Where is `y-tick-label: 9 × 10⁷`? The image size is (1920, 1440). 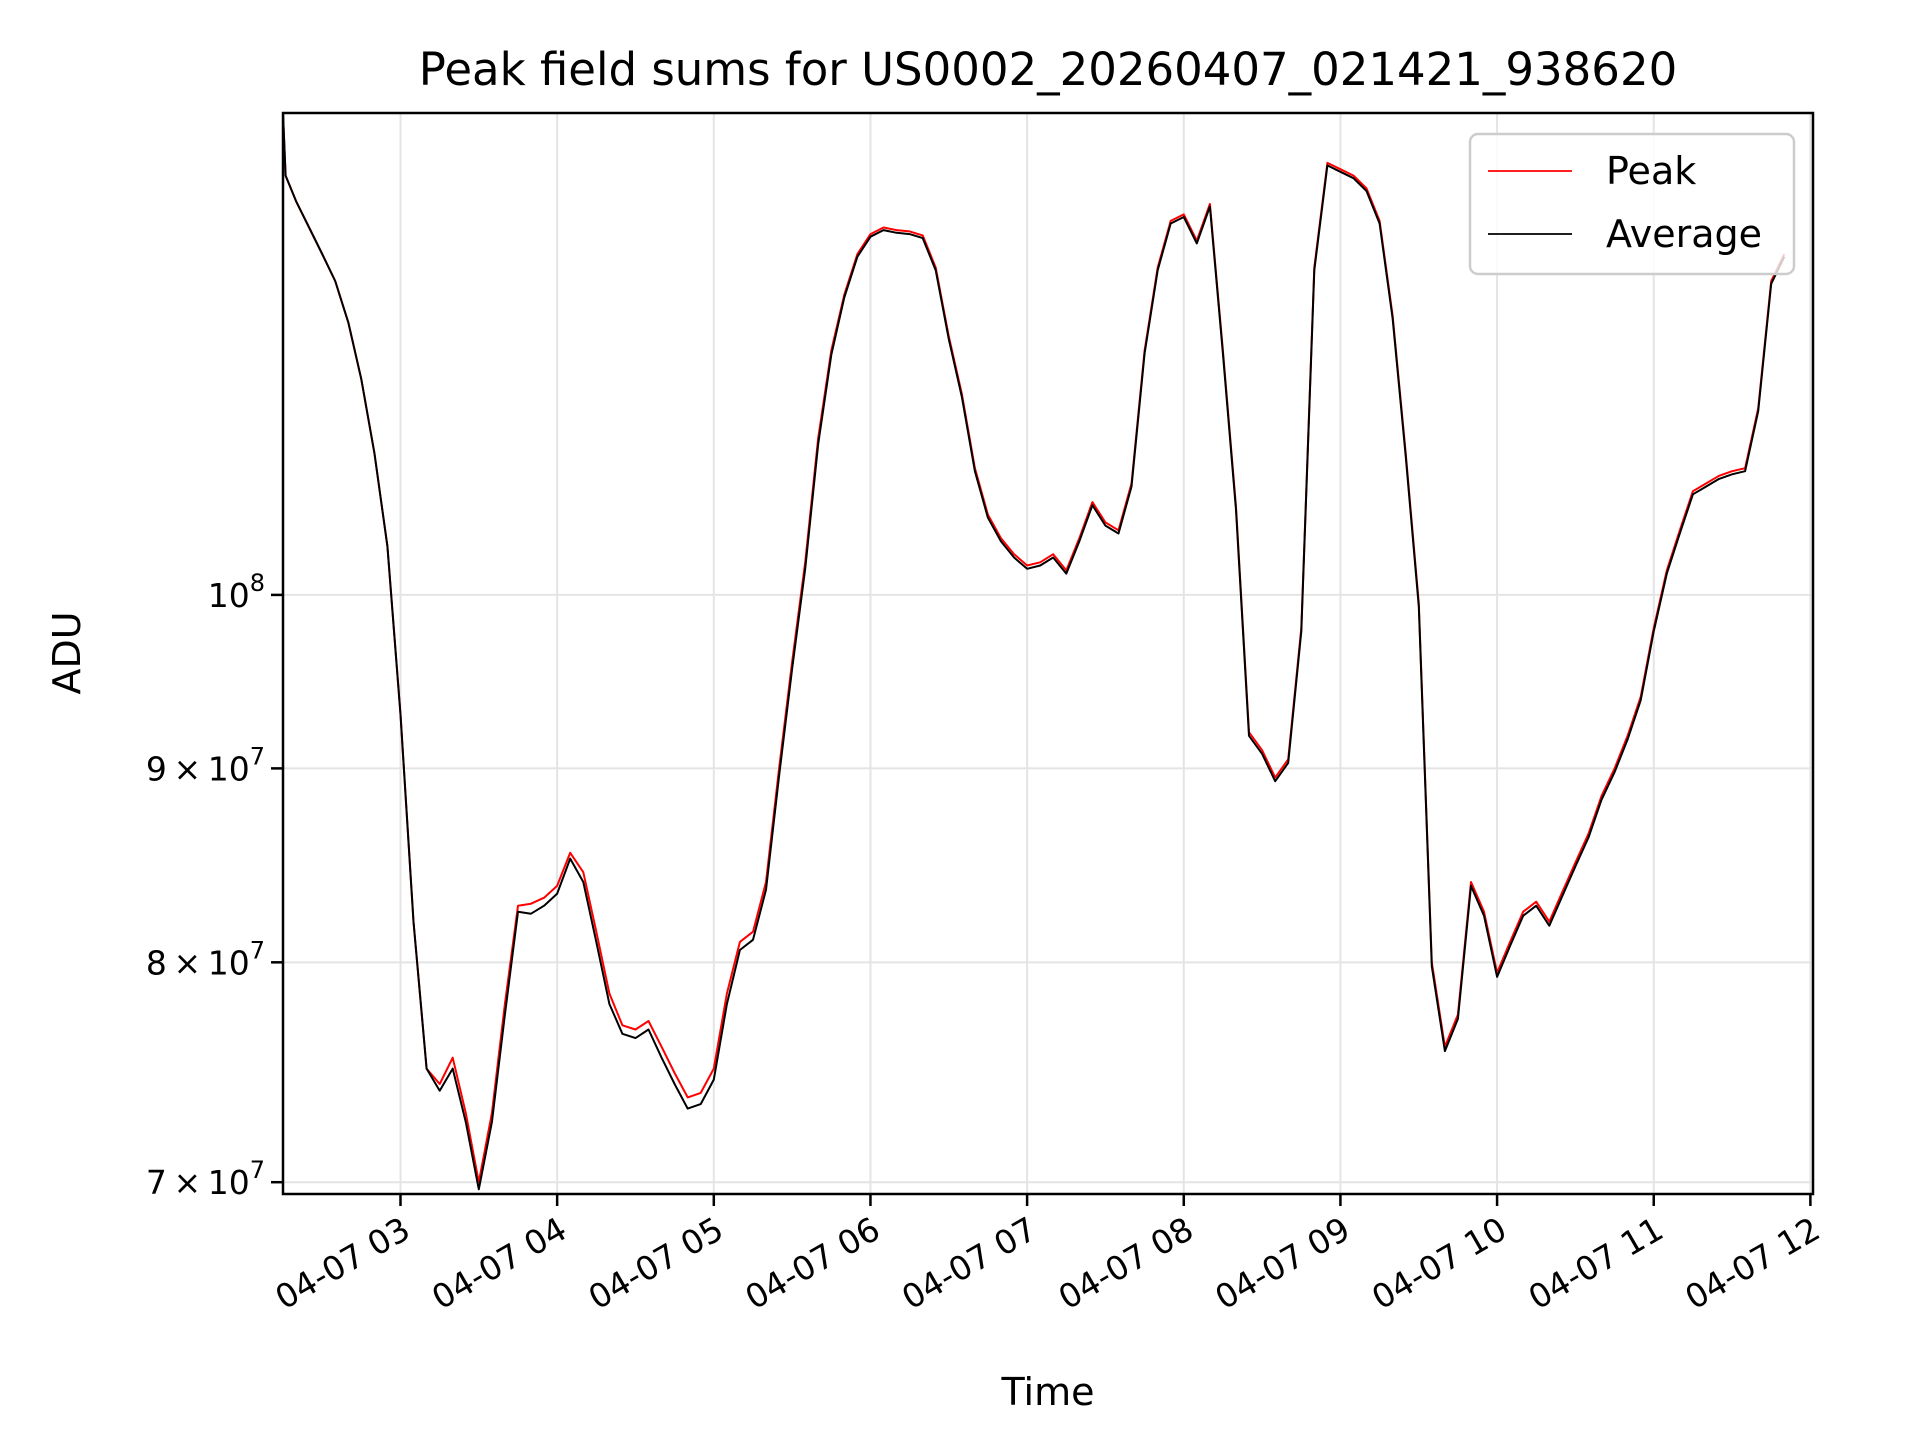 y-tick-label: 9 × 10⁷ is located at coordinates (205, 765).